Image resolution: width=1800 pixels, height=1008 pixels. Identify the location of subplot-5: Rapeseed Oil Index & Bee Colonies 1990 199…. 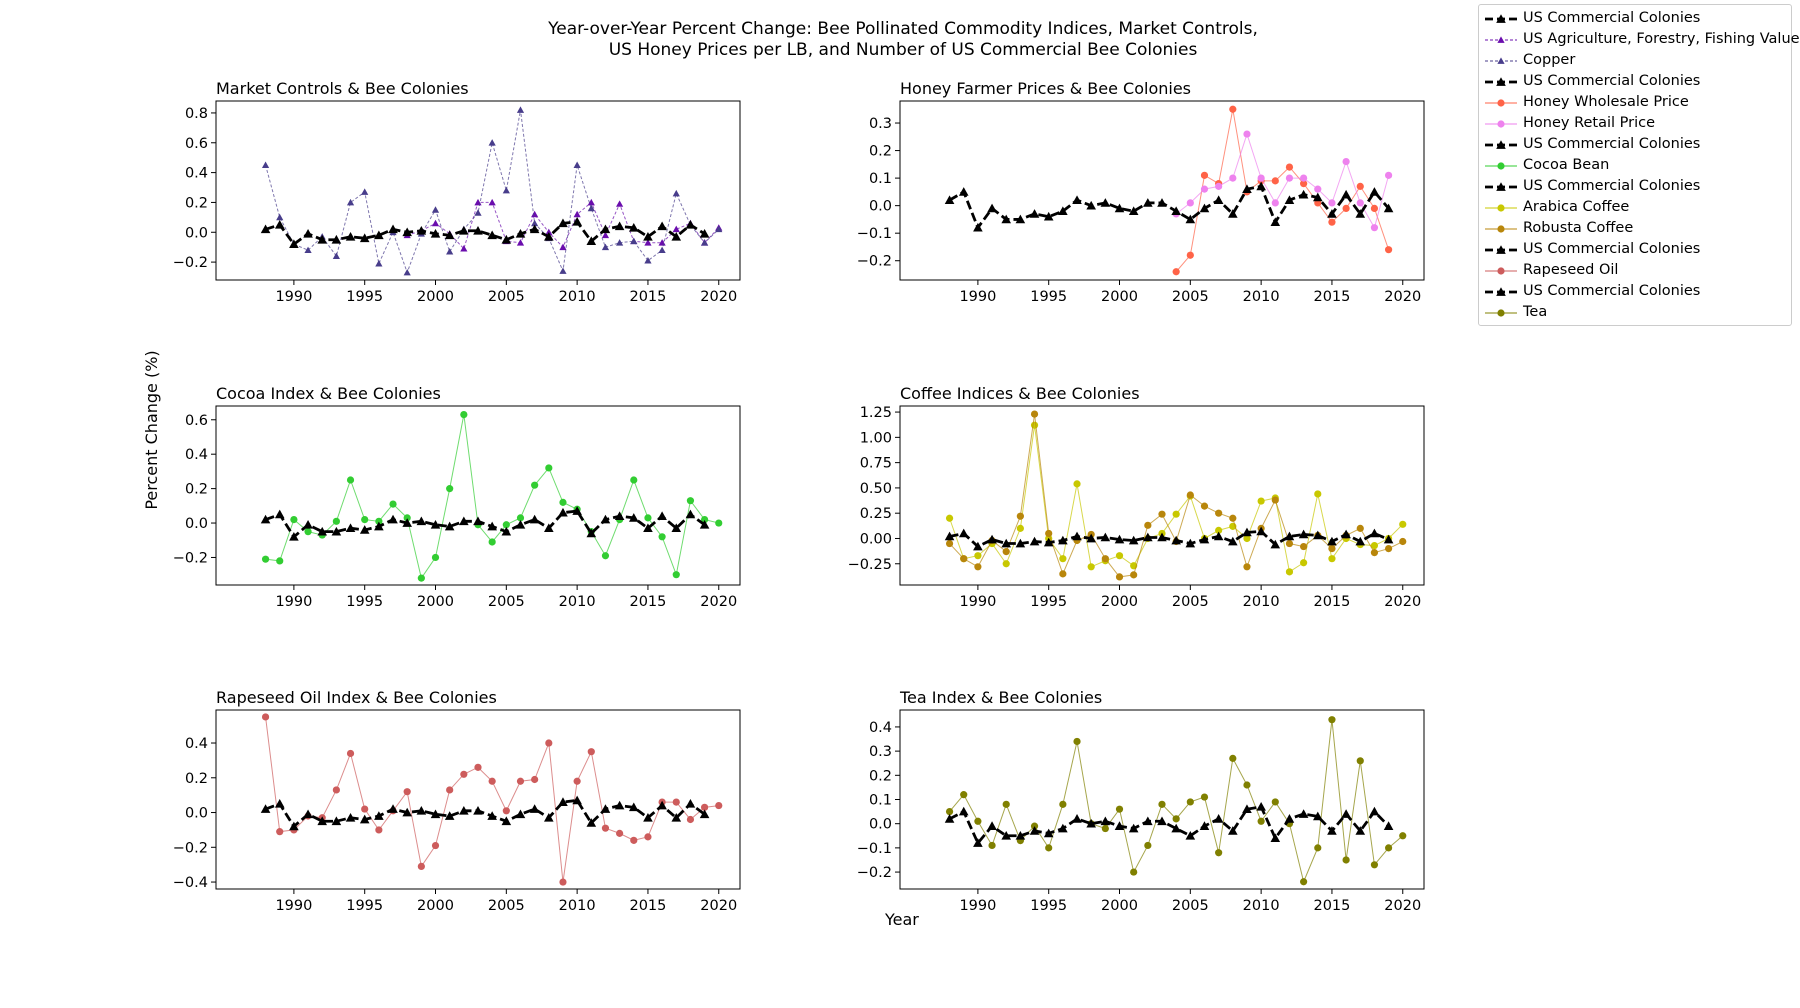
(457, 801).